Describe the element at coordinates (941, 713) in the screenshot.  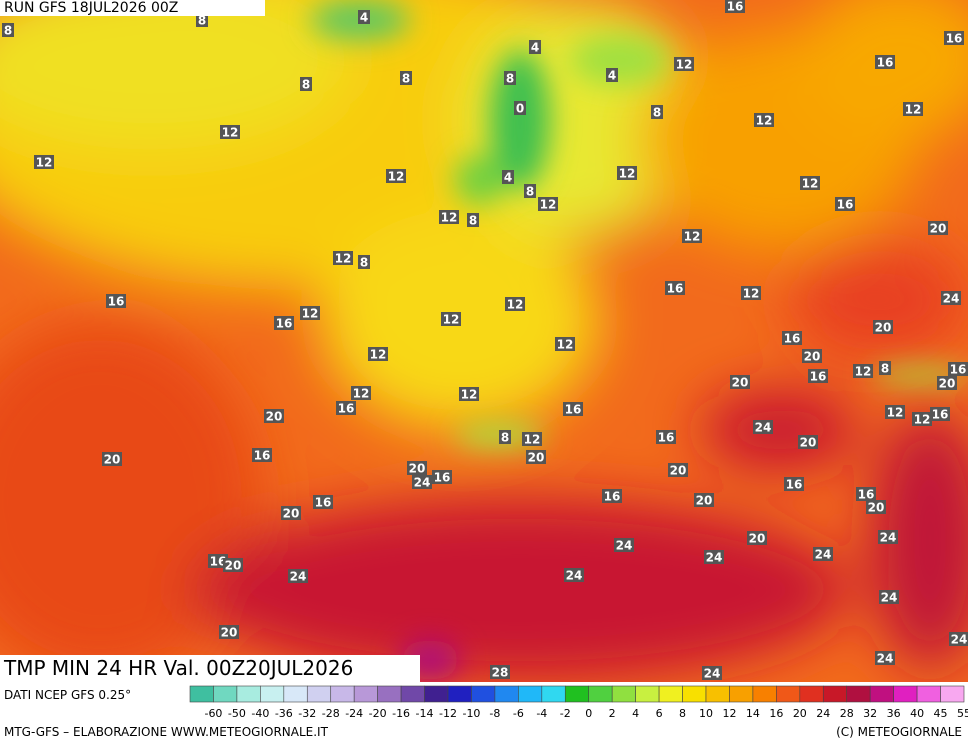
I see `colorbar-tick-label: 45` at that location.